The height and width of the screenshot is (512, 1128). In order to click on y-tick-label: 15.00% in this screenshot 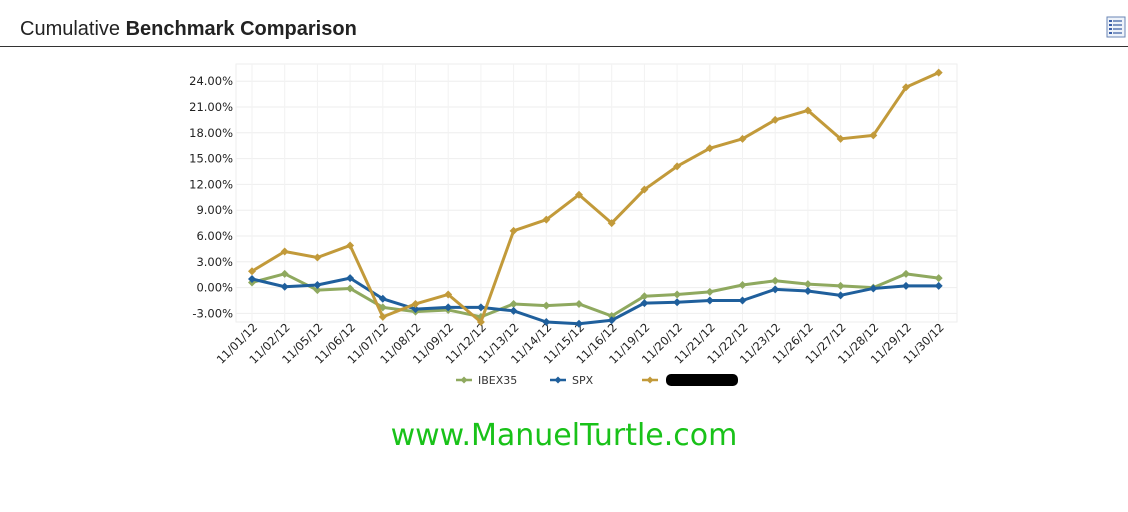, I will do `click(211, 159)`.